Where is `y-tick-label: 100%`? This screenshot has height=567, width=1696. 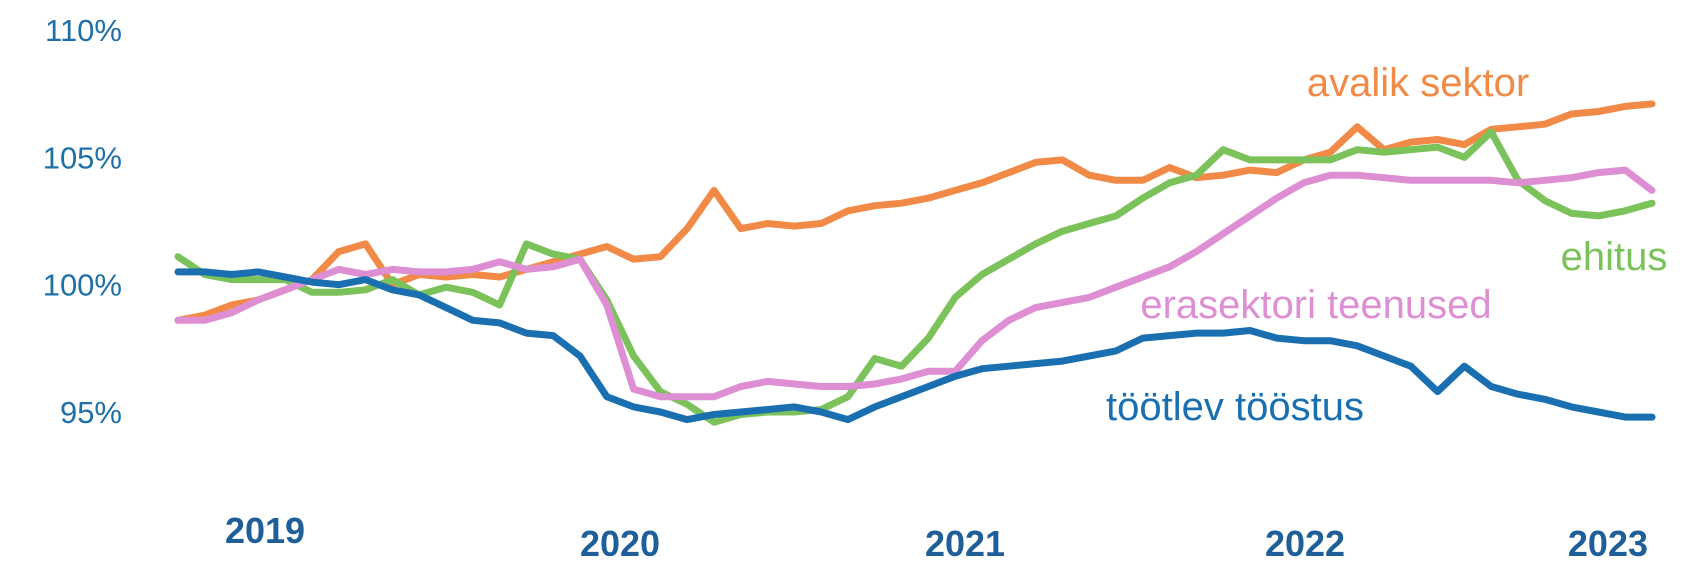 y-tick-label: 100% is located at coordinates (82, 285).